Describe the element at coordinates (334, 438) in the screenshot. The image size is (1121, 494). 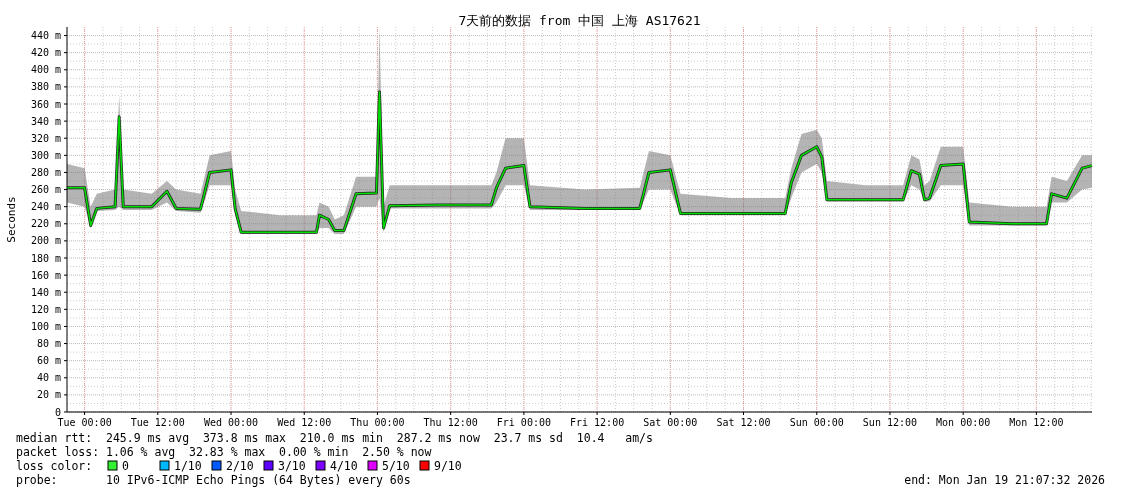
I see `text: median rtt: 245.9 ms avg 373.8 ms max 210.0 ms min 287.2 ms now 23.7 ms sd 10.4 am/s` at that location.